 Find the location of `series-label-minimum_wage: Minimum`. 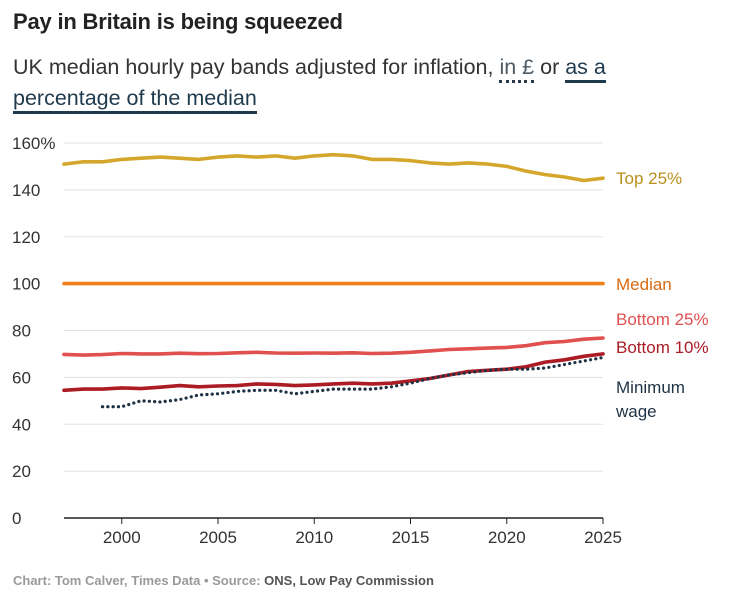

series-label-minimum_wage: Minimum is located at coordinates (650, 387).